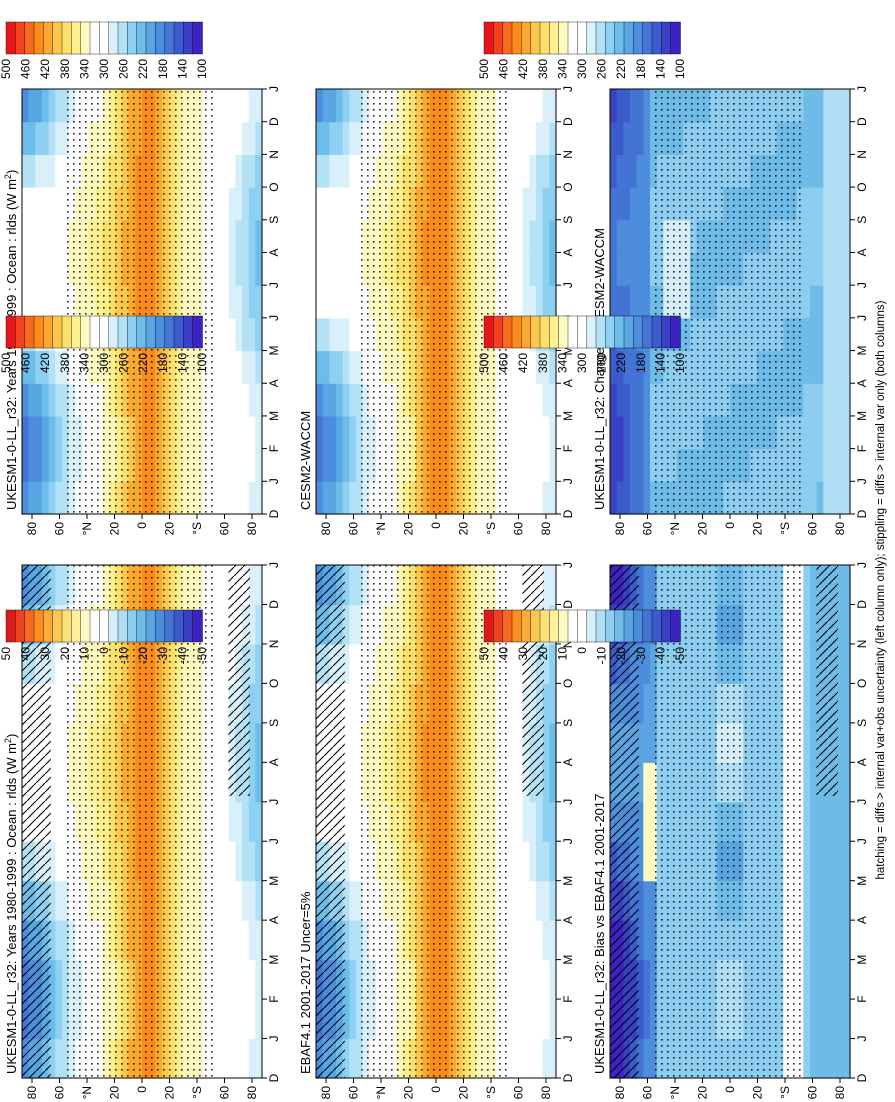 This screenshot has height=1102, width=895. Describe the element at coordinates (568, 998) in the screenshot. I see `month-tick-label: F` at that location.